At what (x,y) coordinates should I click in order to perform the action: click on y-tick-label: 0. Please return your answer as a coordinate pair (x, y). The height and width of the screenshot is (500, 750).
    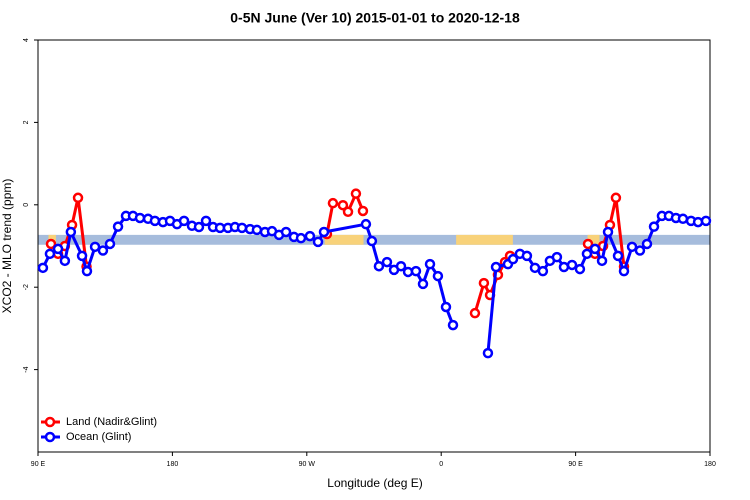
    Looking at the image, I should click on (26, 205).